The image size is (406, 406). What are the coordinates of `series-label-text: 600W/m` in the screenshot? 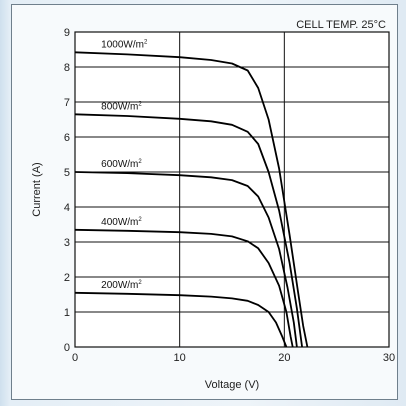 It's located at (119, 164).